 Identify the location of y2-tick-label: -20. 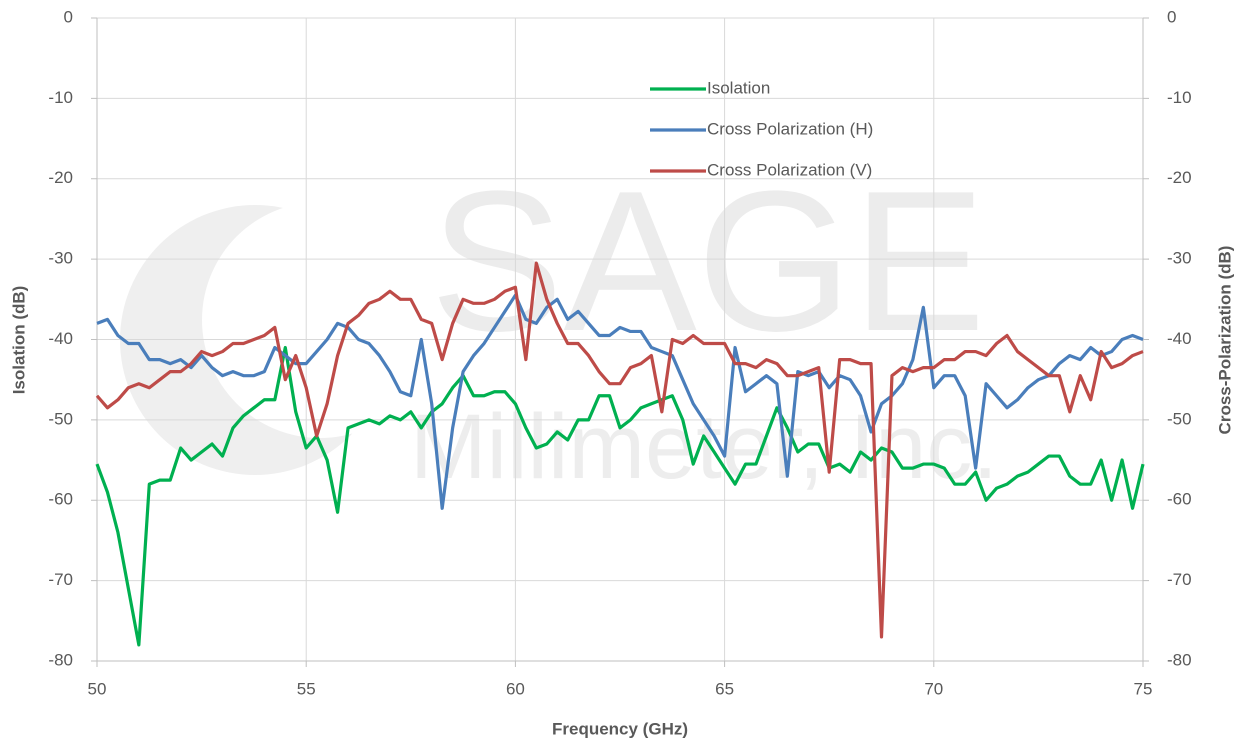
(1179, 177).